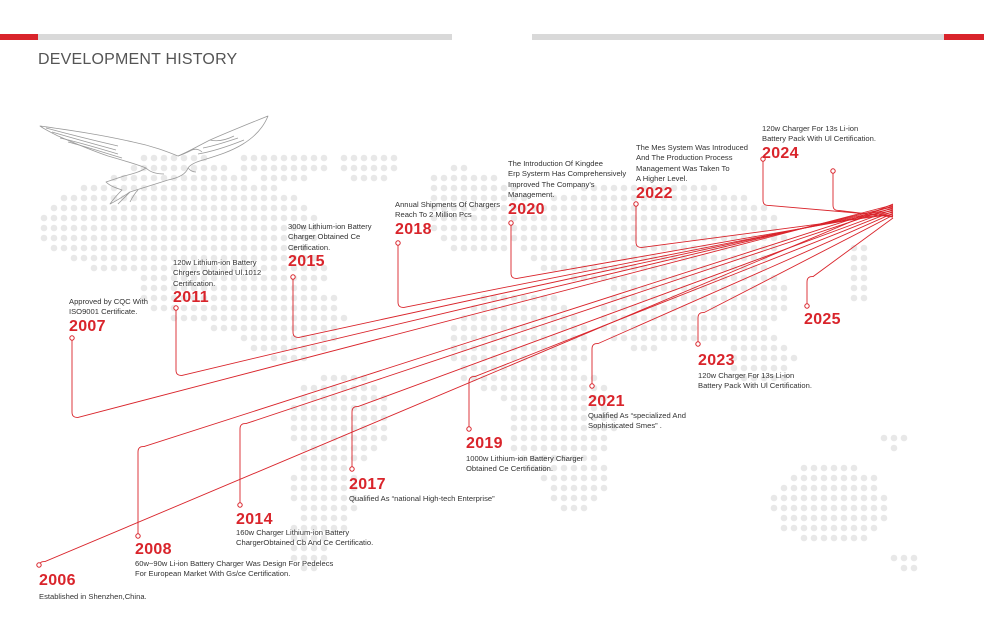 The image size is (984, 639). I want to click on milestone-year: 2007, so click(87, 326).